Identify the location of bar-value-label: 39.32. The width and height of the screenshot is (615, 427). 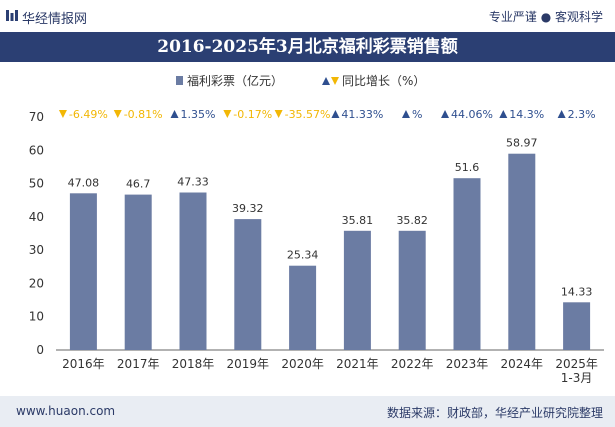
(248, 208).